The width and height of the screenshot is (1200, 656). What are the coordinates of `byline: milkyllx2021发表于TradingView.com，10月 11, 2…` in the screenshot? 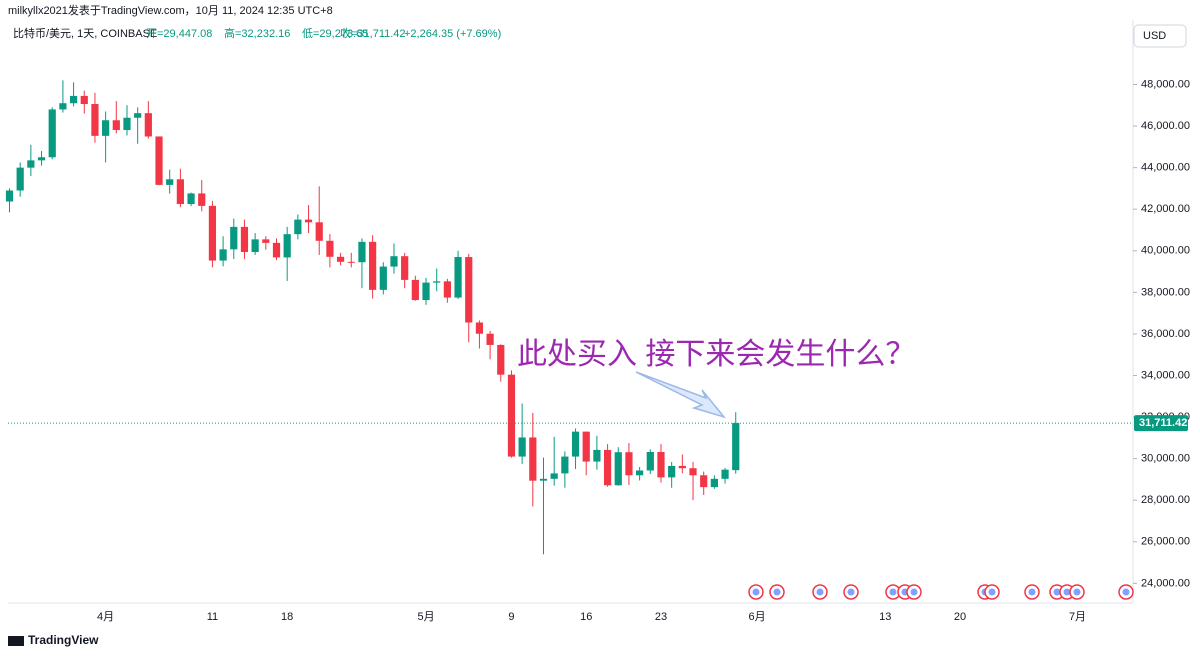 It's located at (170, 10).